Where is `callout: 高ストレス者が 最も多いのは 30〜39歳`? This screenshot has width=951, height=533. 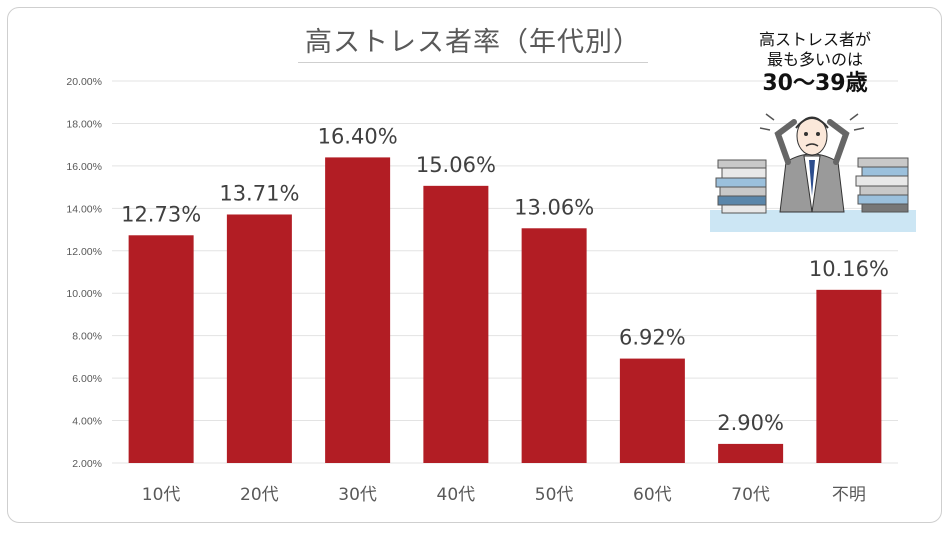 callout: 高ストレス者が 最も多いのは 30〜39歳 is located at coordinates (815, 64).